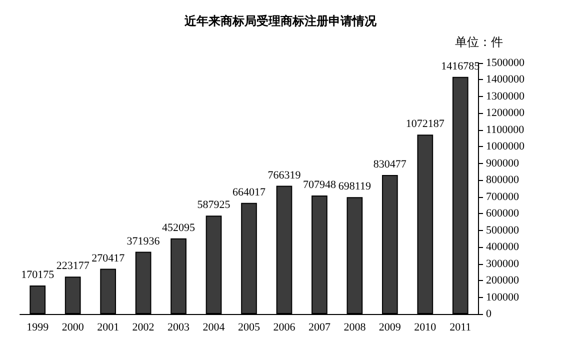 The image size is (561, 350). Describe the element at coordinates (319, 185) in the screenshot. I see `data-label: 707948` at that location.